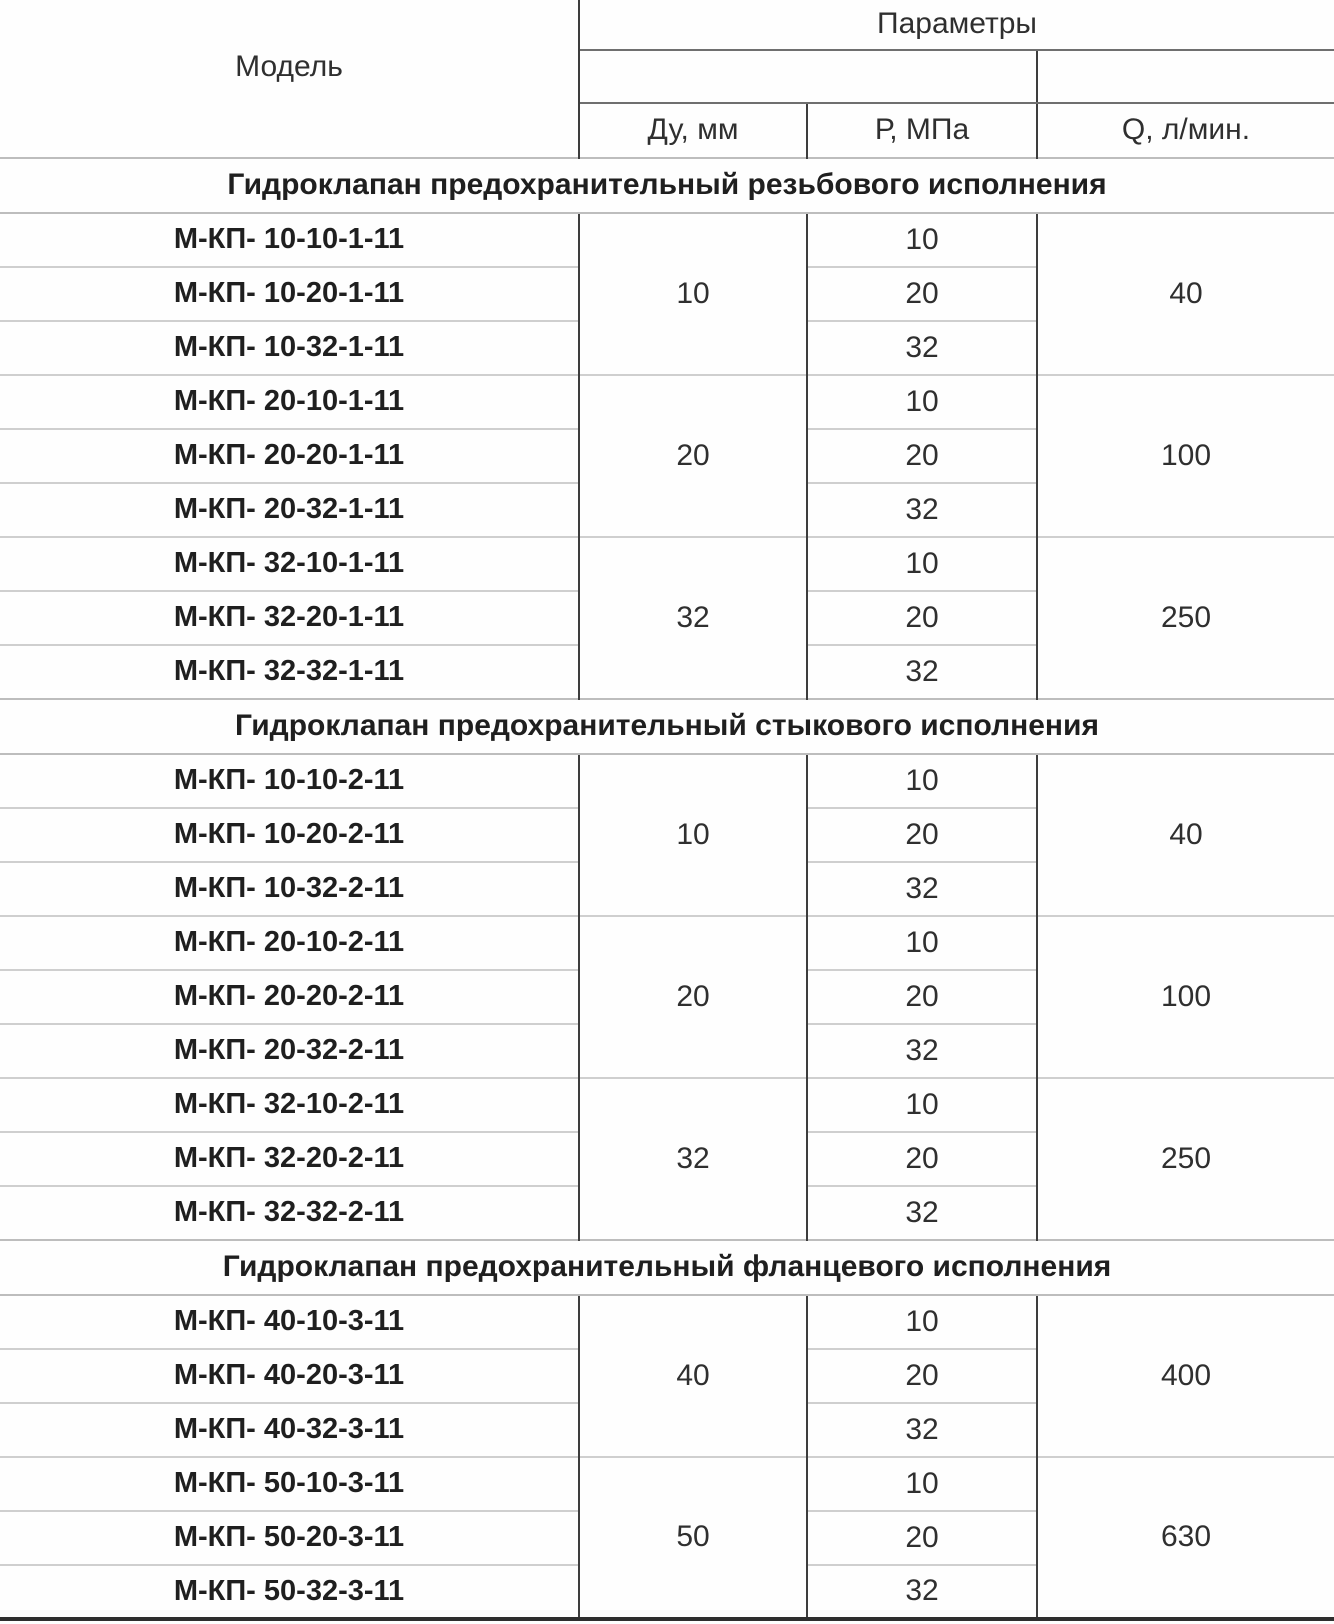  I want to click on table-row: М-КП- 40-32-3-11 32, so click(667, 1429).